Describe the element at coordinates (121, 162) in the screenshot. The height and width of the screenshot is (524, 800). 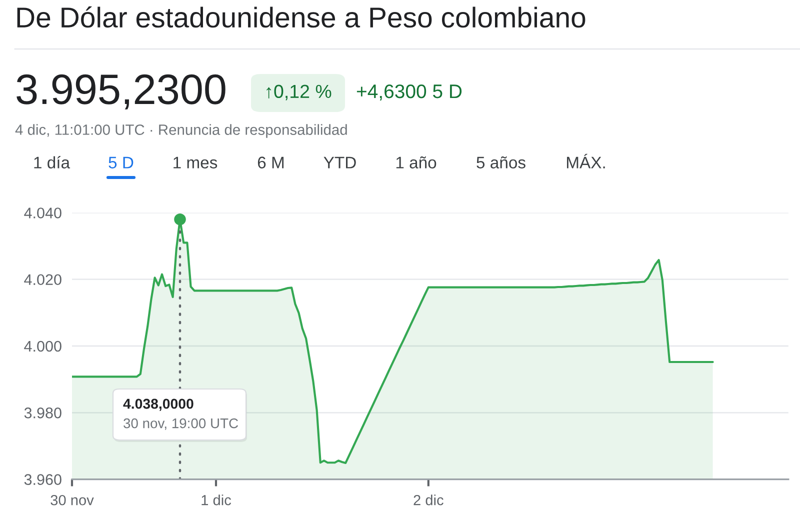
I see `text: 5 D` at that location.